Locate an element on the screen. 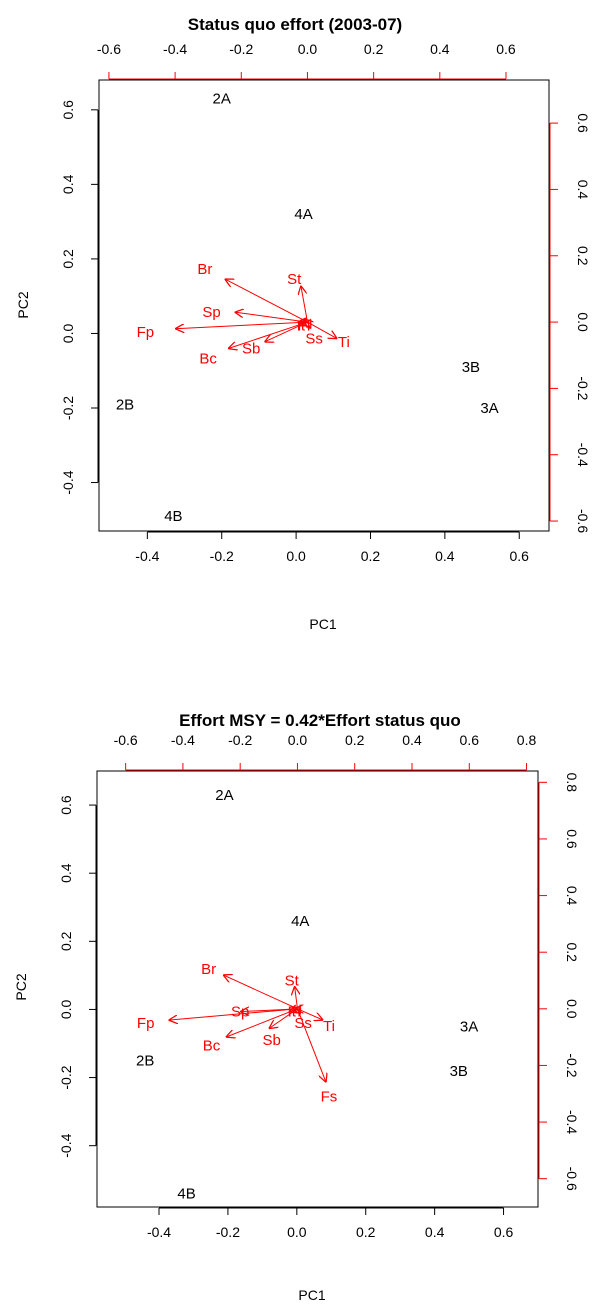 The height and width of the screenshot is (1311, 603). top-tick-label: -0.2 is located at coordinates (241, 49).